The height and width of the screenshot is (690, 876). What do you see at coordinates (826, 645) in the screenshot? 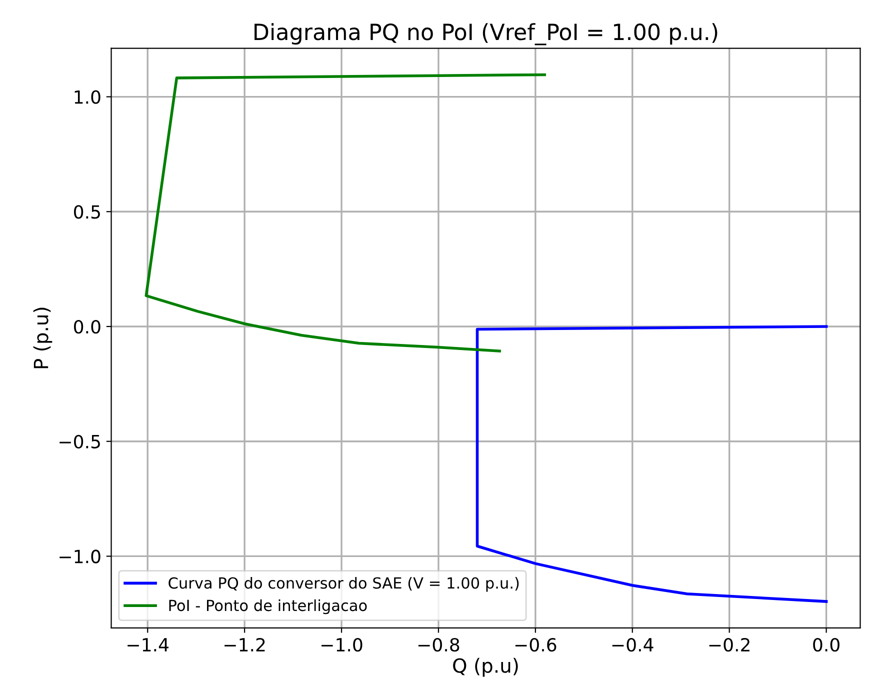
I see `x-tick-label: 0.0` at bounding box center [826, 645].